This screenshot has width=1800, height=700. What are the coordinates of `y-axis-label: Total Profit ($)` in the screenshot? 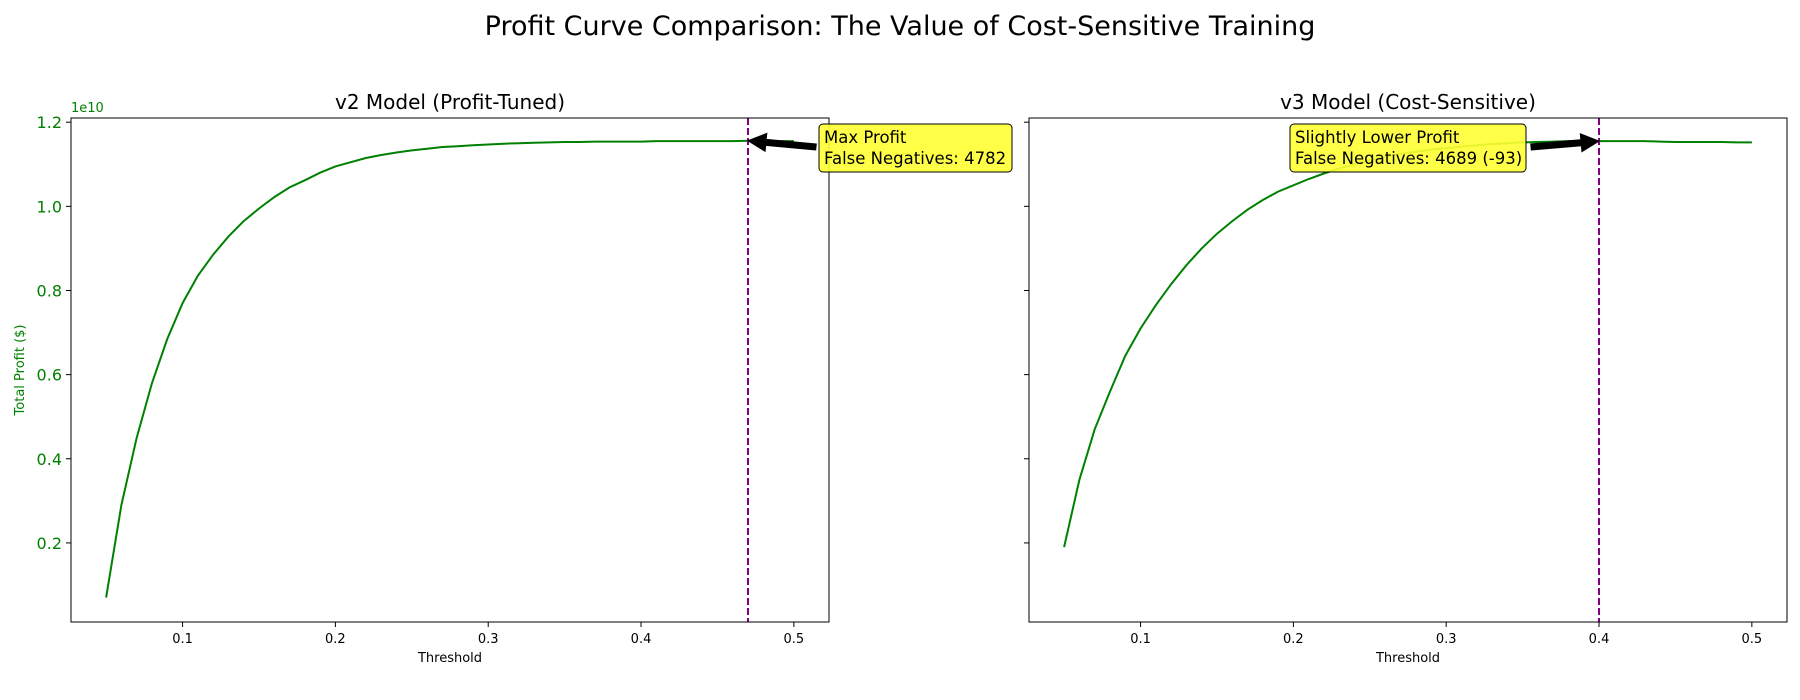 It's located at (20, 371).